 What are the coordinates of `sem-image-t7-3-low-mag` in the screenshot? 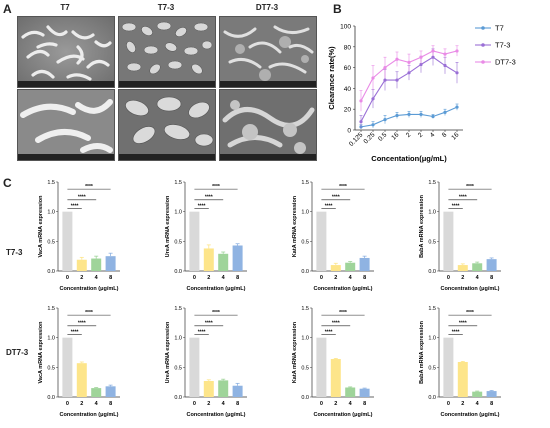 It's located at (167, 52).